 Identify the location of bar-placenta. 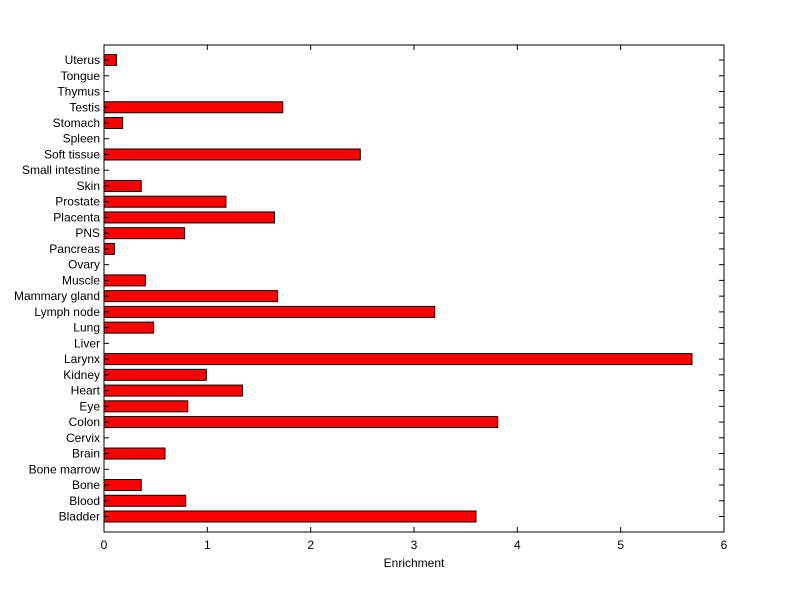
(189, 217).